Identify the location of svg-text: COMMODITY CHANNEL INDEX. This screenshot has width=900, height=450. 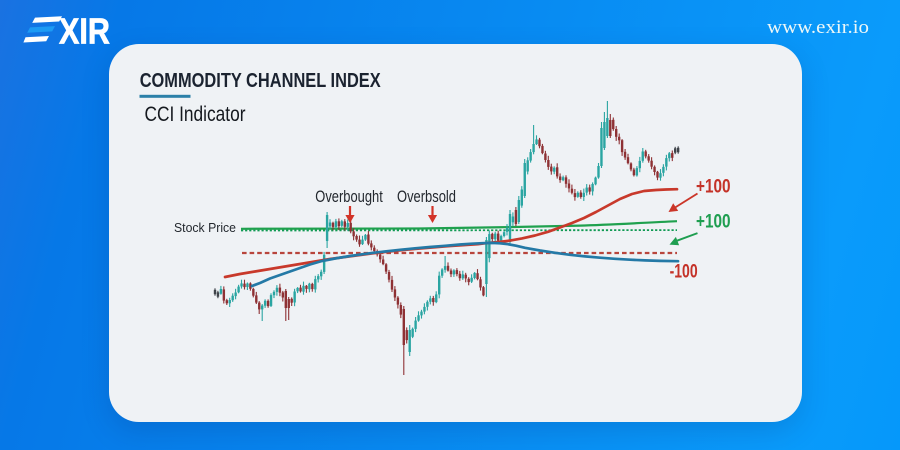
(261, 81).